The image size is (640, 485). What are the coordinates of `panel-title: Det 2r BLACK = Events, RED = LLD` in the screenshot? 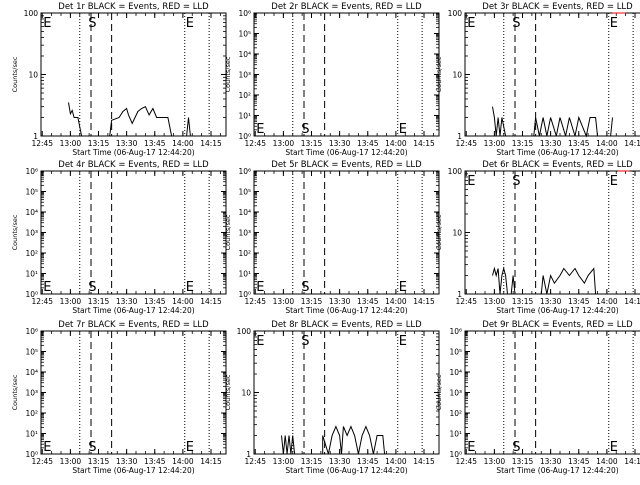 It's located at (346, 7).